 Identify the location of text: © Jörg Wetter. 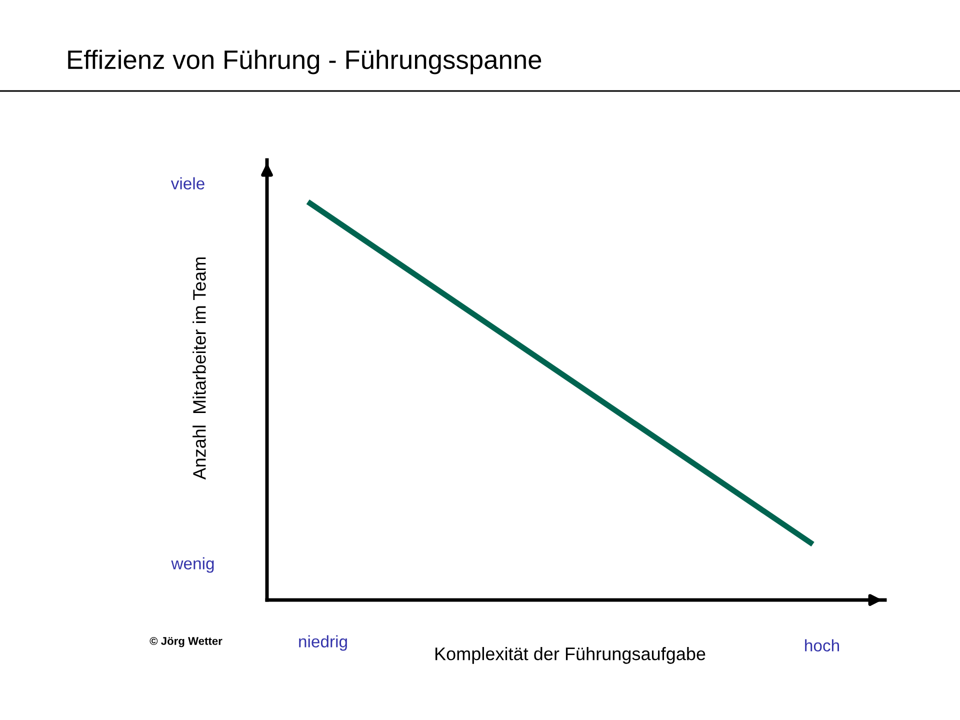
(186, 642).